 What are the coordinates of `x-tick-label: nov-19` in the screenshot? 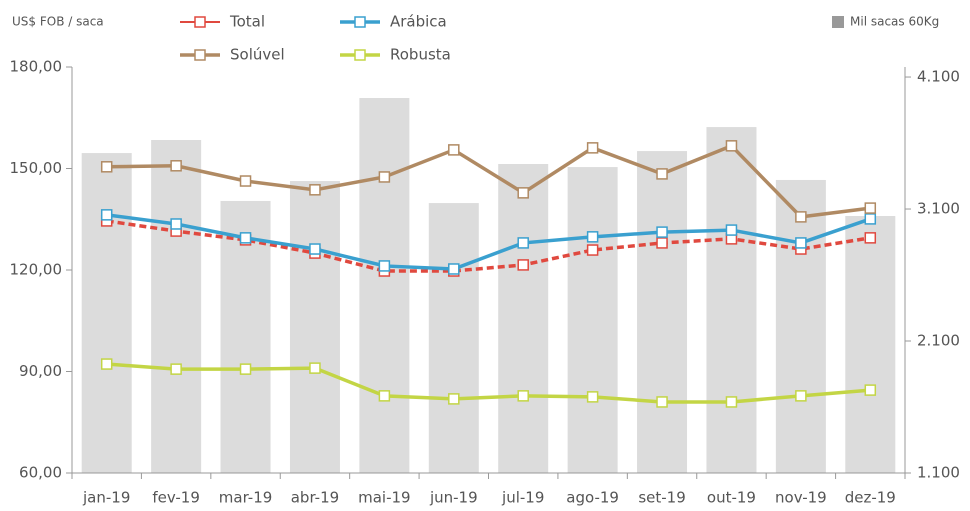 It's located at (801, 498).